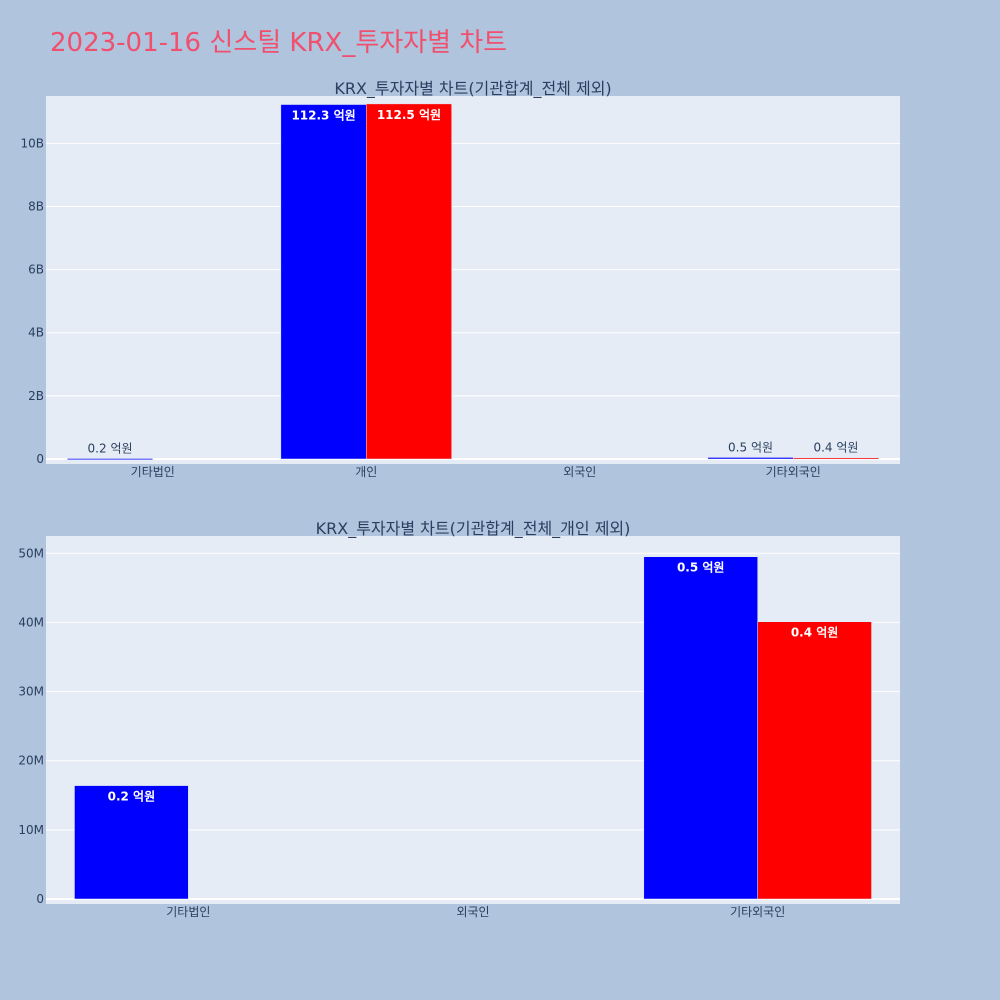 This screenshot has height=1000, width=1000. What do you see at coordinates (473, 529) in the screenshot?
I see `chart-title: KRX_투자자별 차트(기관합계_전체_개인 제외)` at bounding box center [473, 529].